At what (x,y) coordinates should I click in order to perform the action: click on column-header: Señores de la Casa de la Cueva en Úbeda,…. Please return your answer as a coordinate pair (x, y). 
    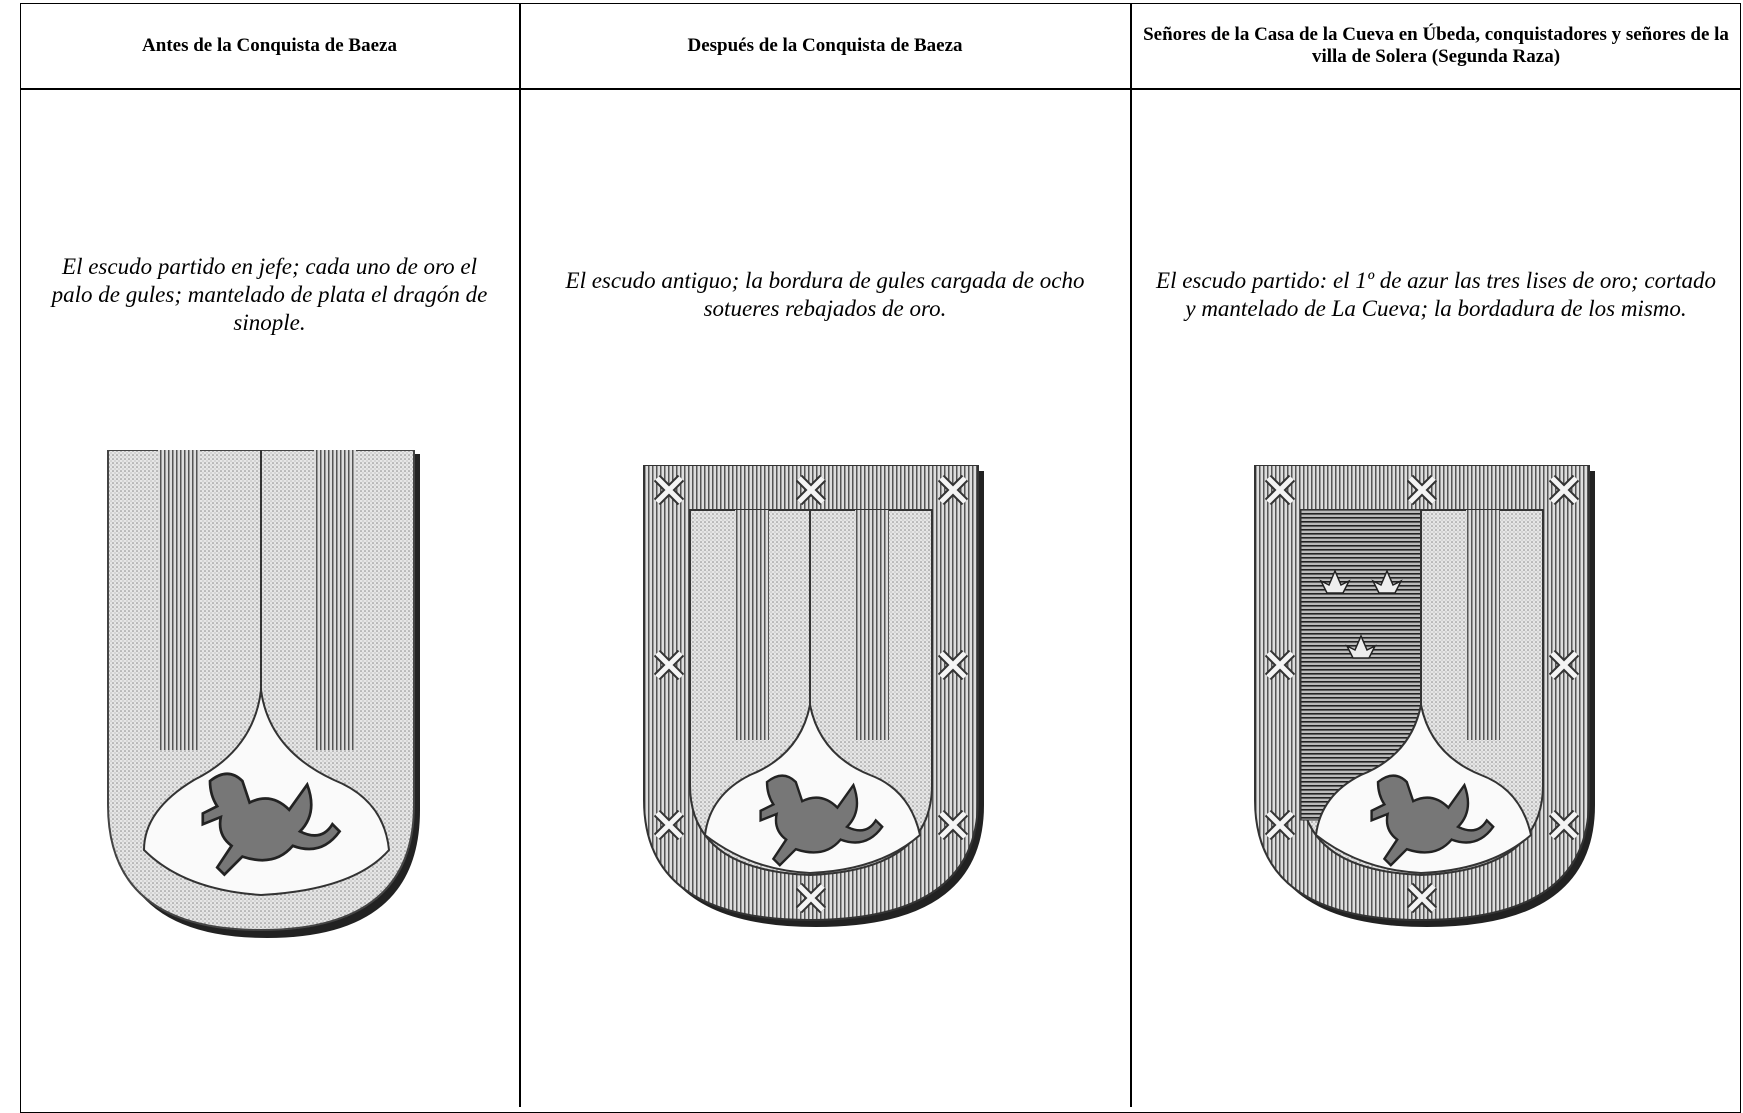
    Looking at the image, I should click on (1436, 45).